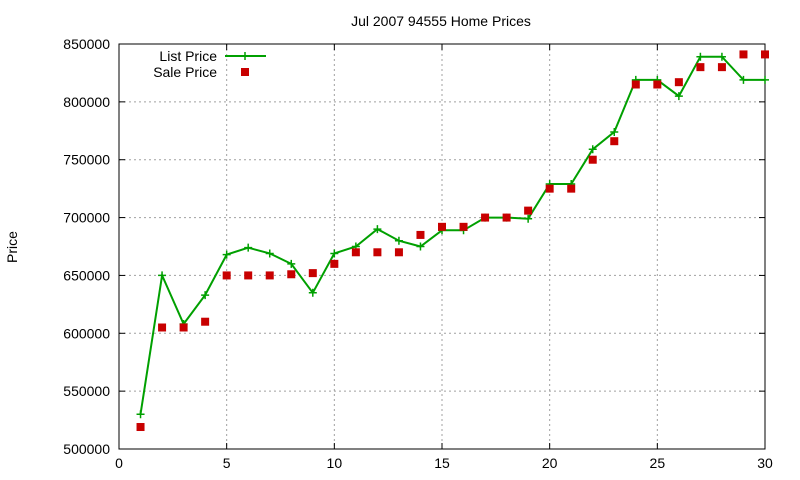  I want to click on y-tick-label: 600000, so click(86, 333).